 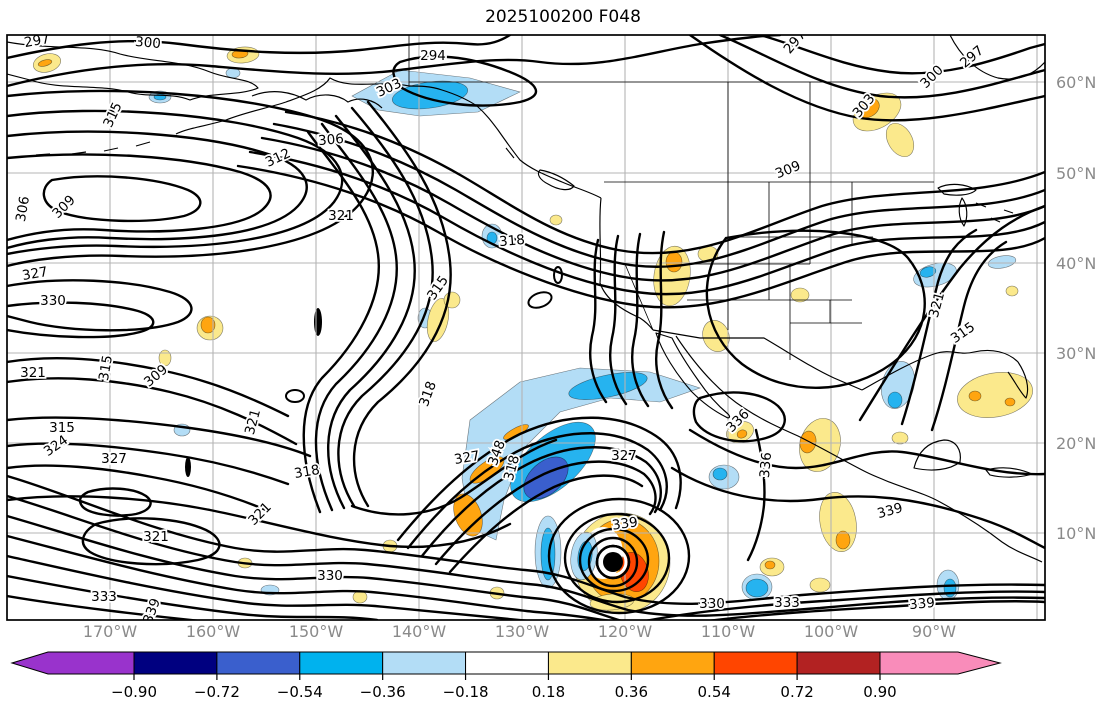 What do you see at coordinates (1076, 82) in the screenshot?
I see `y-tick-label: 60°N` at bounding box center [1076, 82].